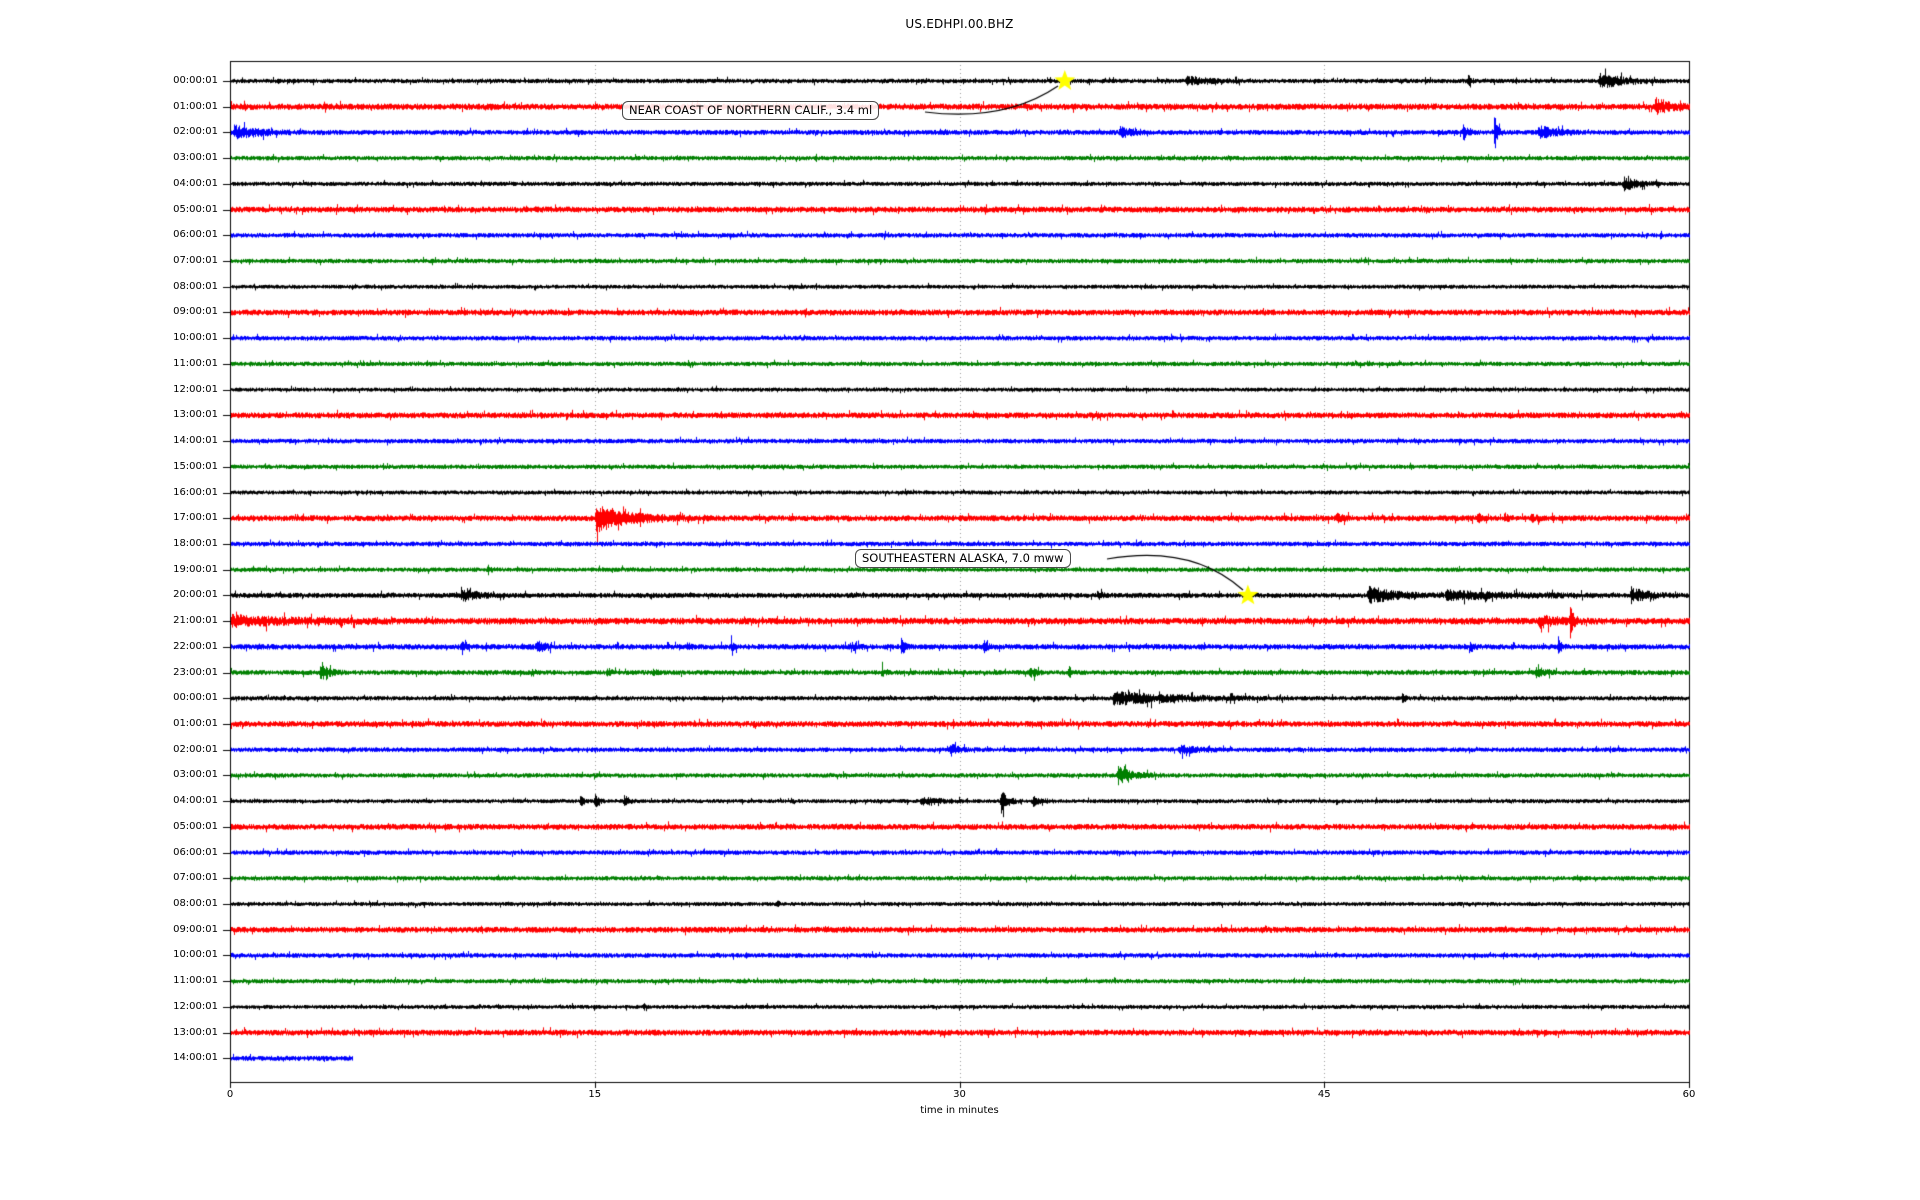 The height and width of the screenshot is (1200, 1920). I want to click on x-axis-tick-label: 30, so click(959, 1094).